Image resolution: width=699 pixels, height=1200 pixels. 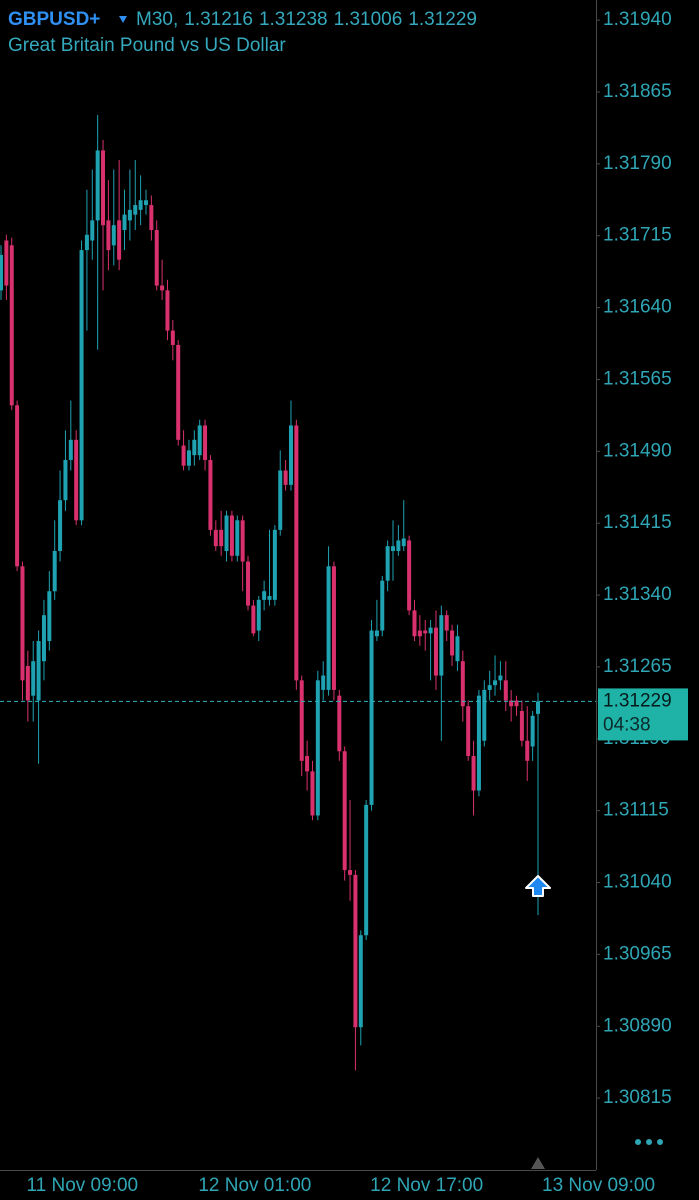 I want to click on y-tick-label: 1.31040, so click(x=637, y=882).